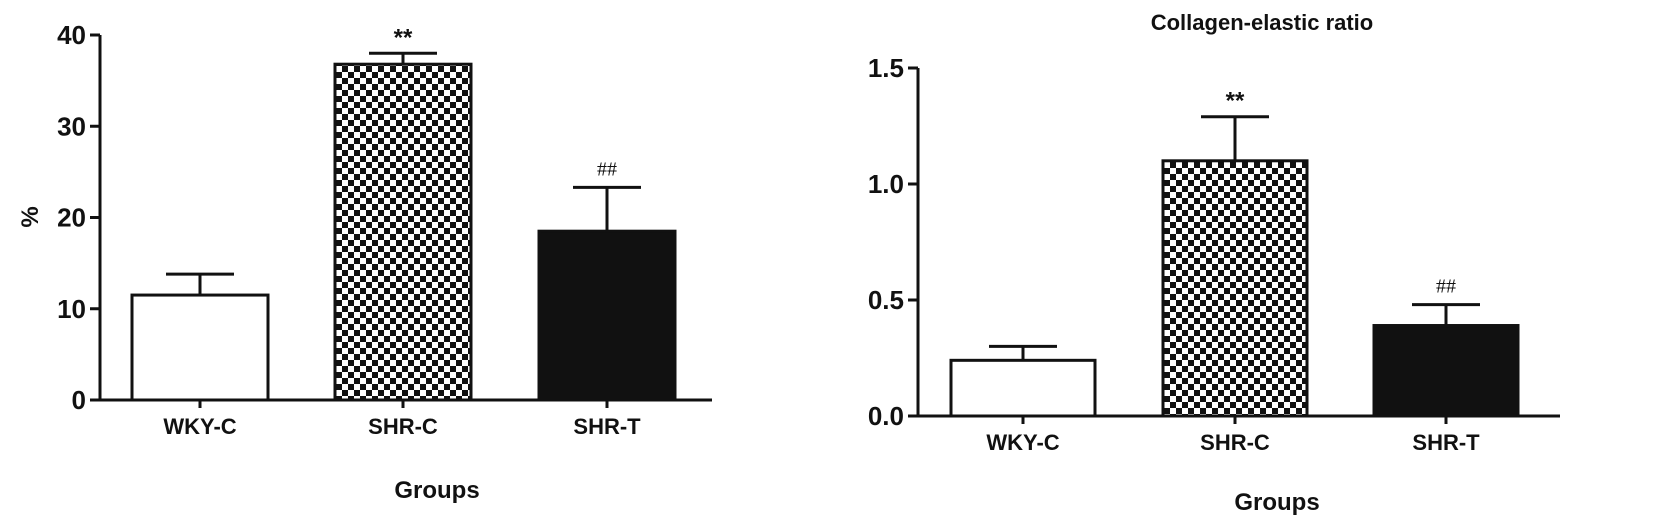 The height and width of the screenshot is (528, 1654). I want to click on y-tick-label: 40, so click(71, 35).